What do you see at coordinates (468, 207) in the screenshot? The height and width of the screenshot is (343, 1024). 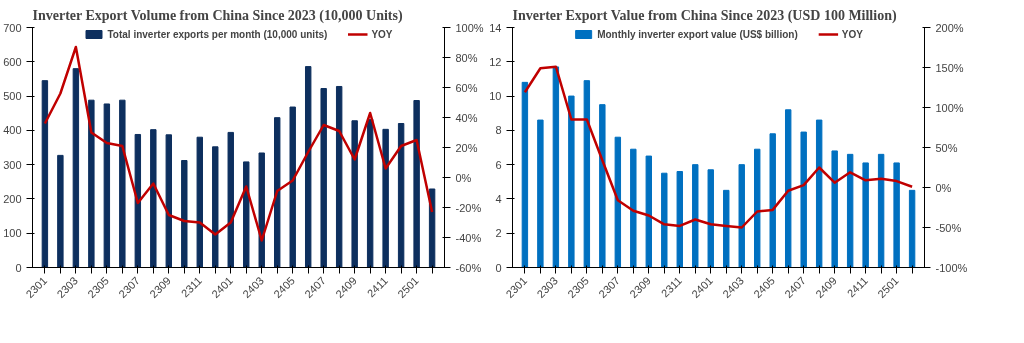 I see `y2-tick-label: -20%` at bounding box center [468, 207].